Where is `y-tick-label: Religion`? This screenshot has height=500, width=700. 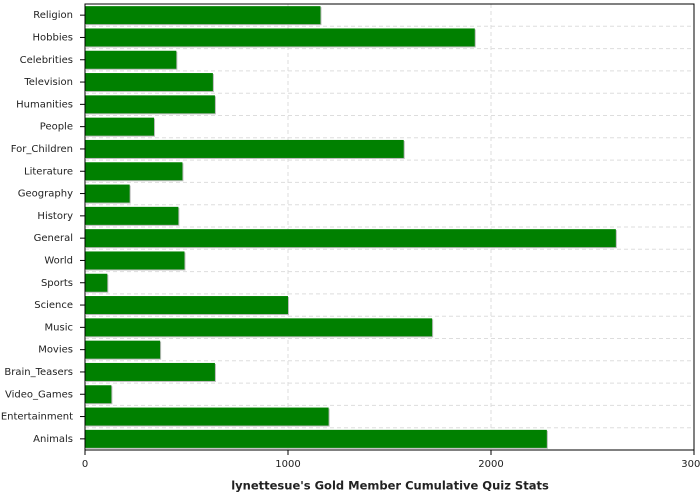
y-tick-label: Religion is located at coordinates (53, 15).